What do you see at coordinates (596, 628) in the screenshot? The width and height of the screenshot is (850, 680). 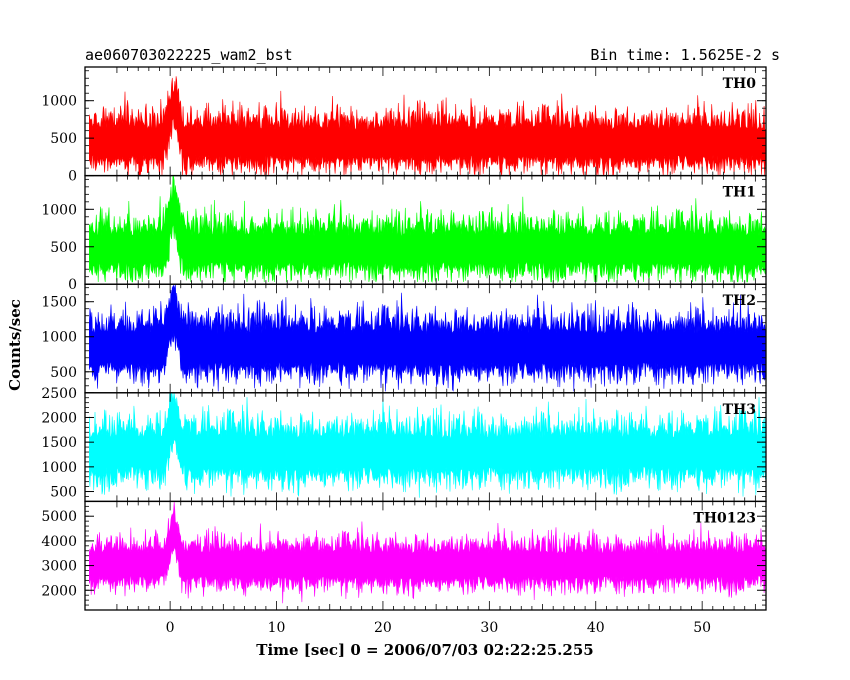 I see `x-tick-label: 40` at bounding box center [596, 628].